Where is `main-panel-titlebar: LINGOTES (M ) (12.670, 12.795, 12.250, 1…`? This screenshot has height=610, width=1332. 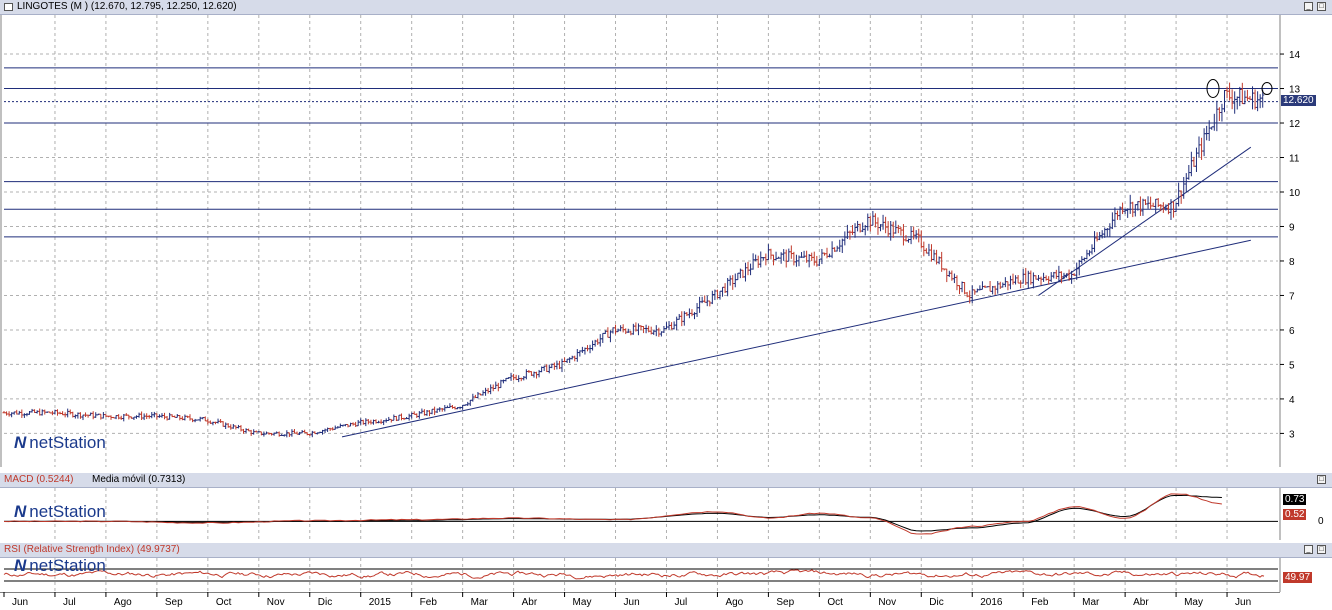 main-panel-titlebar: LINGOTES (M ) (12.670, 12.795, 12.250, 1… is located at coordinates (666, 7).